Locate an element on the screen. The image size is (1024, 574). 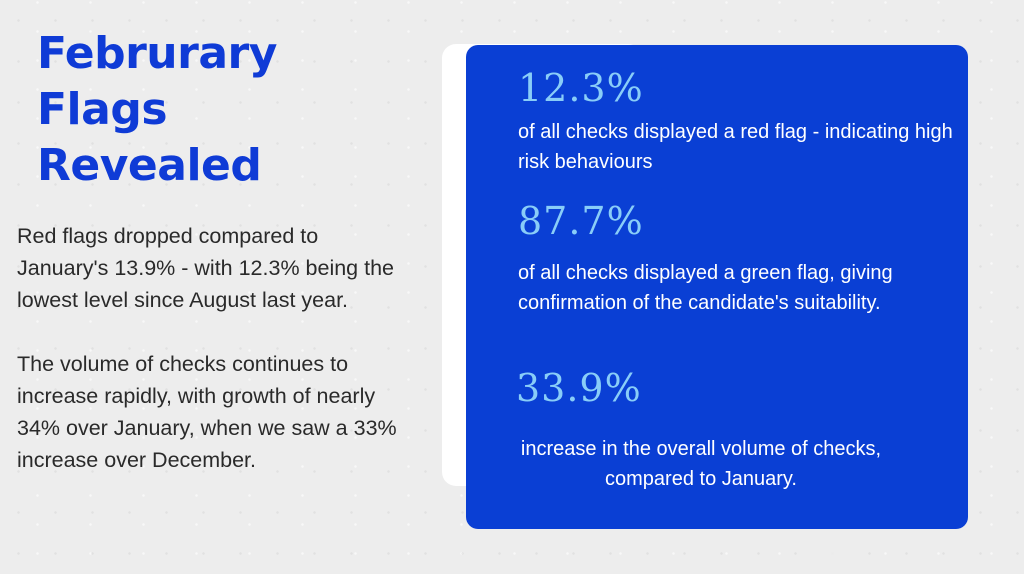
title-line-1: Februrary is located at coordinates (157, 53).